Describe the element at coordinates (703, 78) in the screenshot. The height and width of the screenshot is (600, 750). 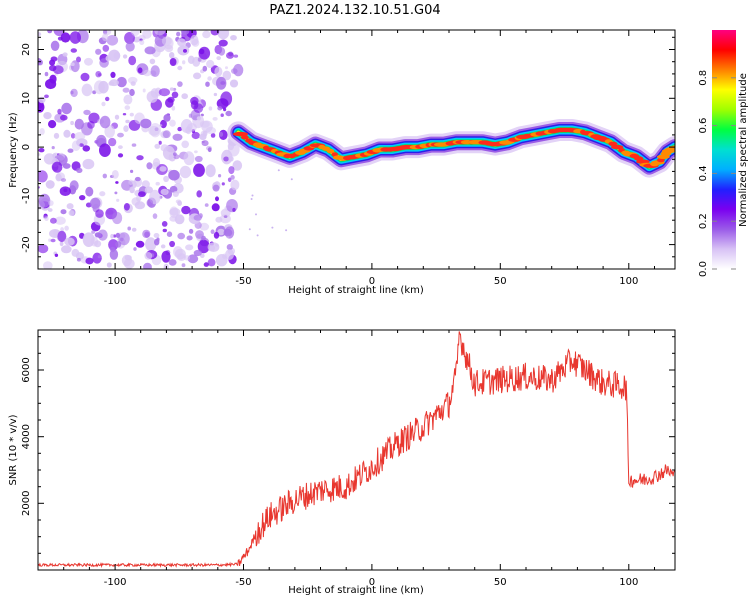
I see `colorbar-tick-label: 0.8` at that location.